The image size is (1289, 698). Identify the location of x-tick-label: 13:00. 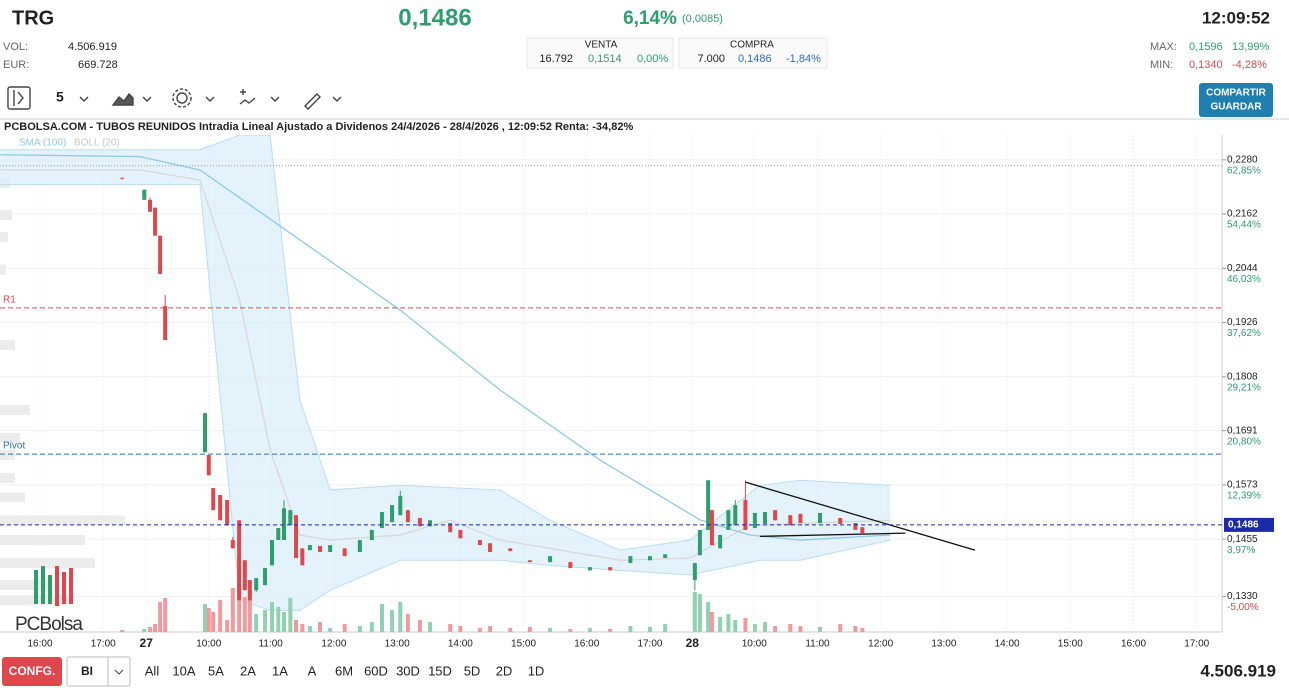
(397, 644).